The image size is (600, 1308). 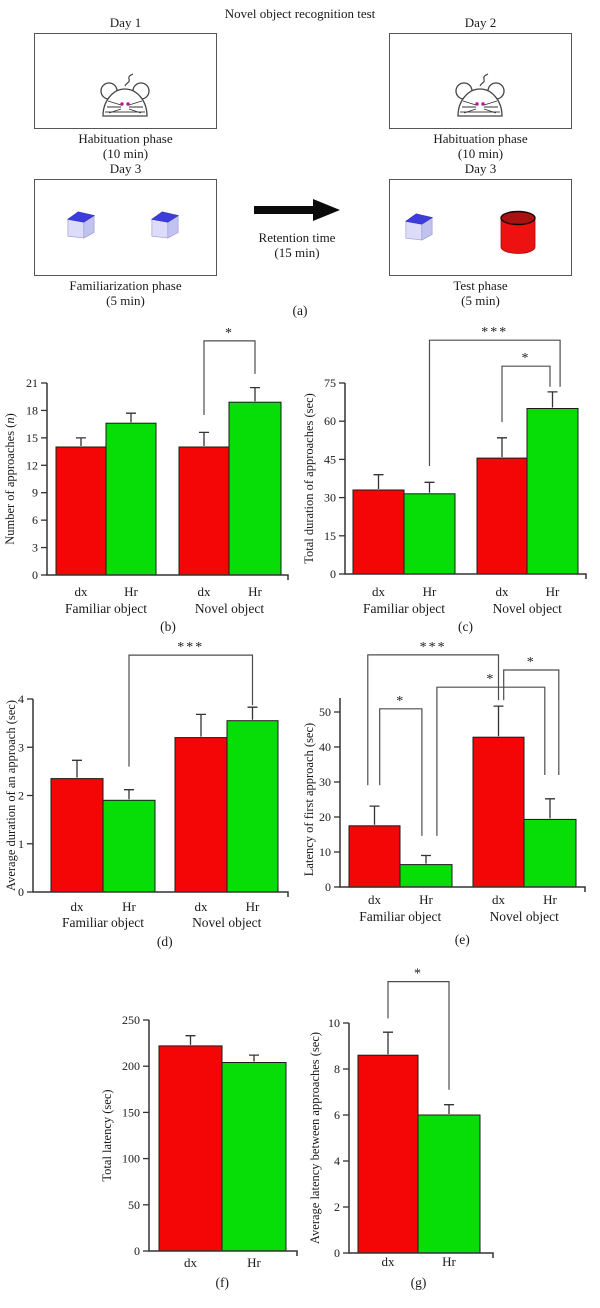 What do you see at coordinates (297, 252) in the screenshot?
I see `retention-duration-text: (15 min)` at bounding box center [297, 252].